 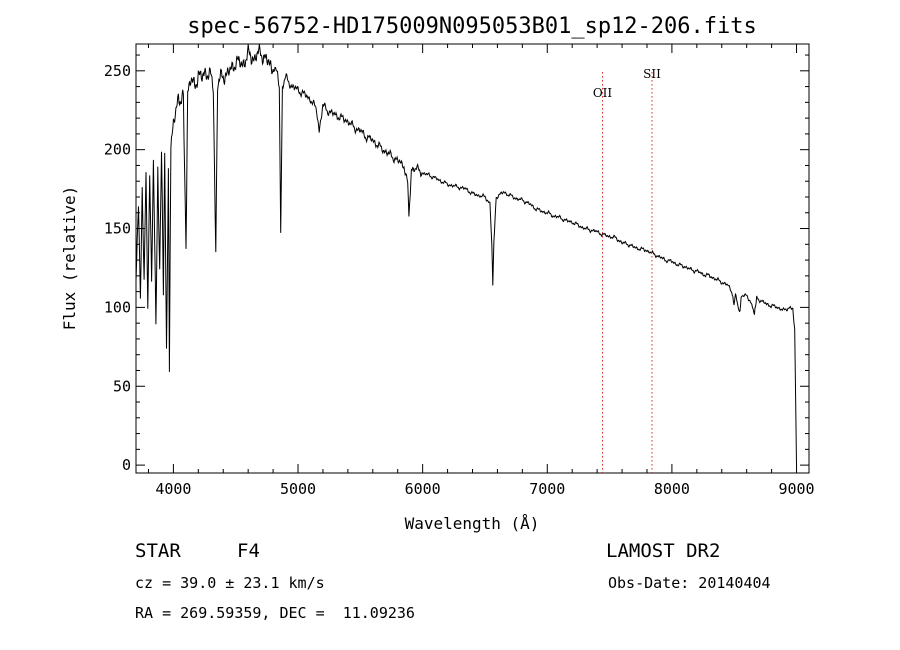 What do you see at coordinates (248, 551) in the screenshot?
I see `object-subclass: F4` at bounding box center [248, 551].